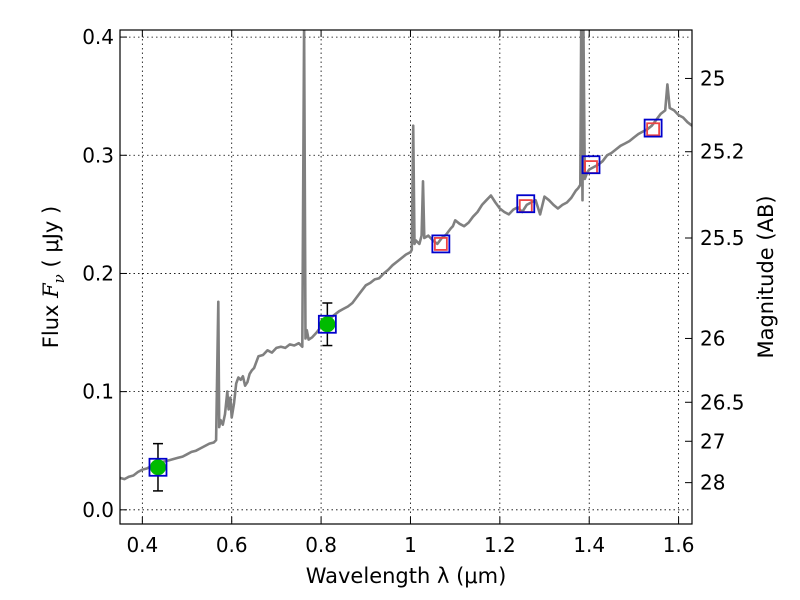 The width and height of the screenshot is (800, 600). Describe the element at coordinates (51, 240) in the screenshot. I see `y-axis-title-suffix: ( μJy )` at that location.